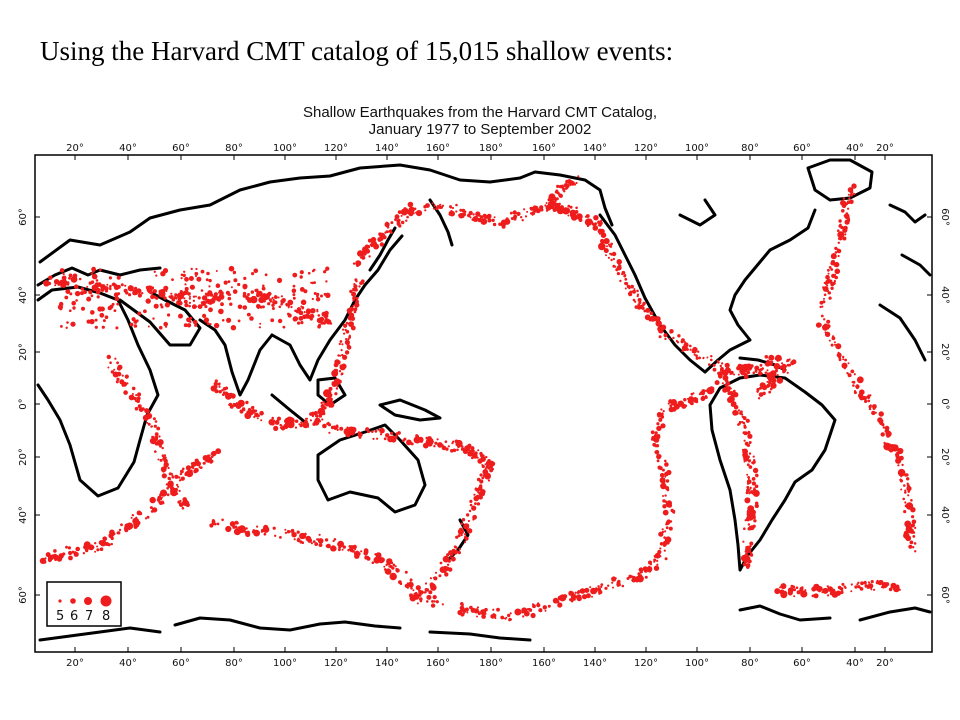 Image resolution: width=960 pixels, height=720 pixels. Describe the element at coordinates (98, 391) in the screenshot. I see `coast-africa` at that location.